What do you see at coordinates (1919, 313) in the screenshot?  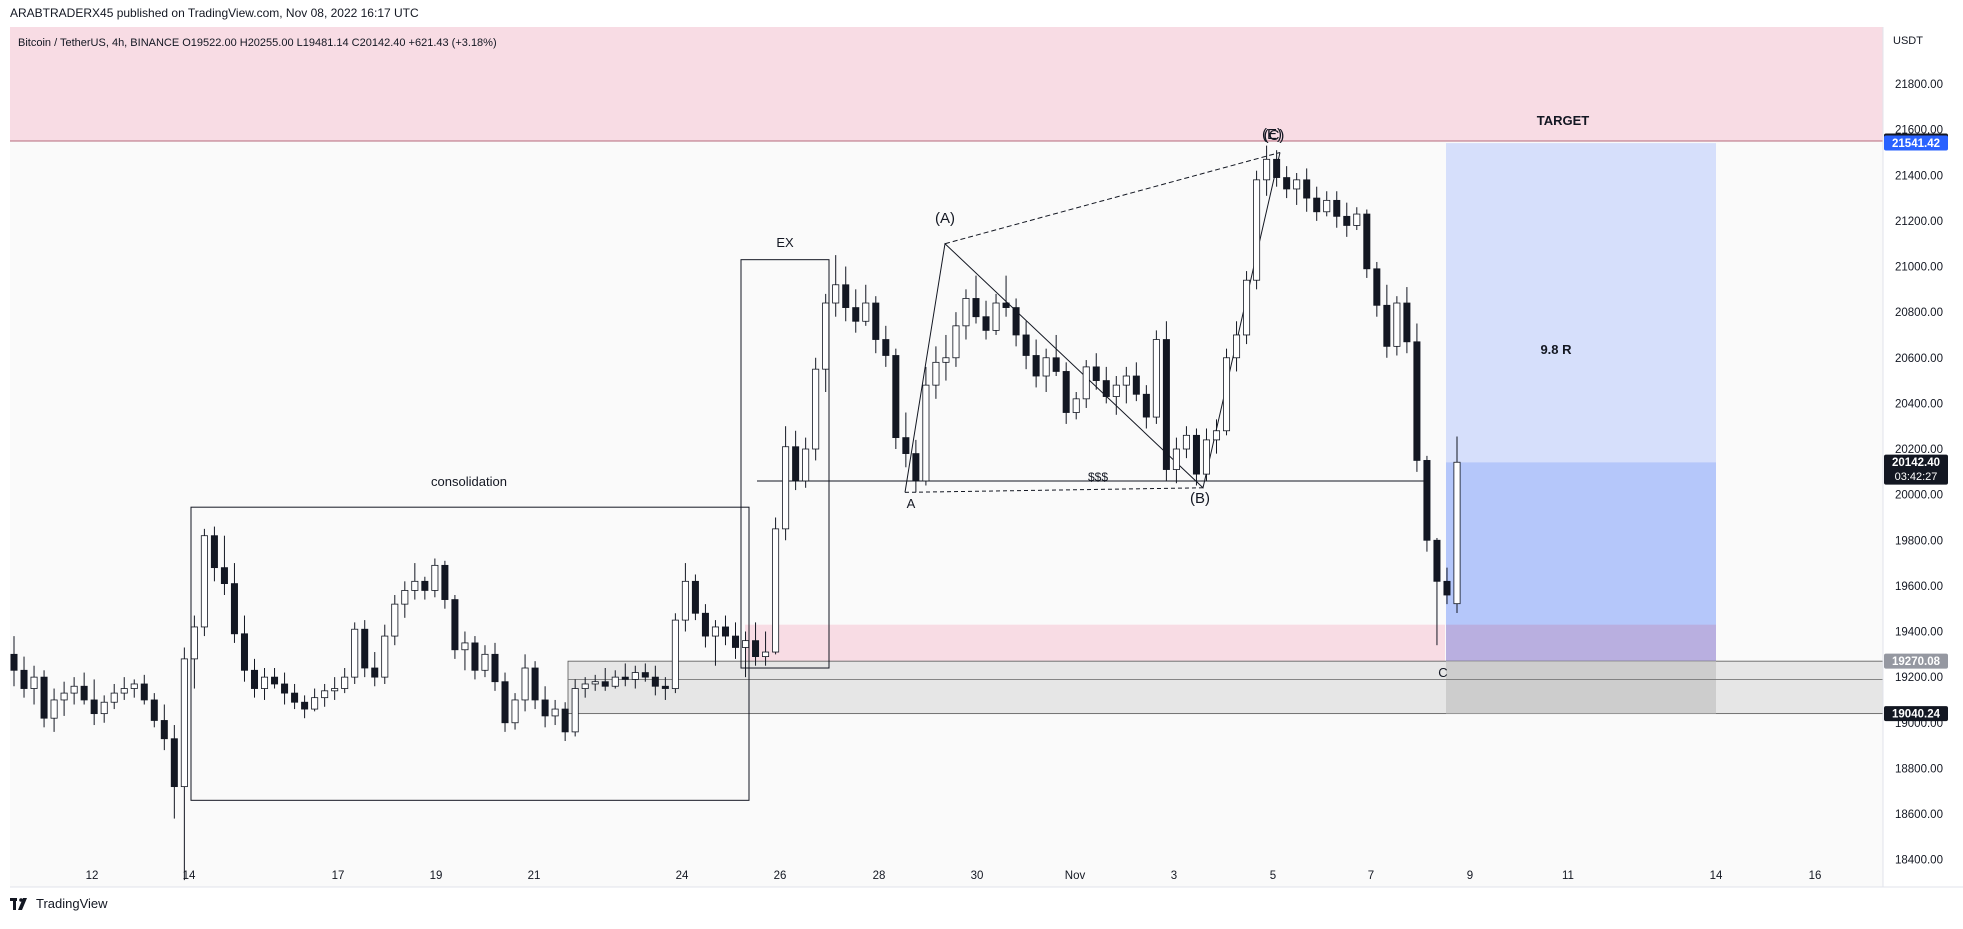 I see `y-tick-label: 20800.00` at bounding box center [1919, 313].